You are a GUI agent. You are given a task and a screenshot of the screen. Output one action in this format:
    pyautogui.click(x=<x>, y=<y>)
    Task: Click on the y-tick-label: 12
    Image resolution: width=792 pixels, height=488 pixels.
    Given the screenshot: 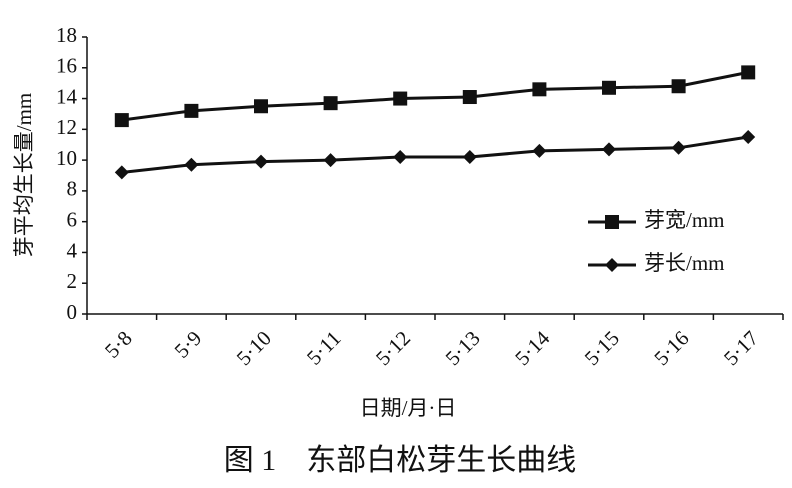 What is the action you would take?
    pyautogui.click(x=66, y=127)
    